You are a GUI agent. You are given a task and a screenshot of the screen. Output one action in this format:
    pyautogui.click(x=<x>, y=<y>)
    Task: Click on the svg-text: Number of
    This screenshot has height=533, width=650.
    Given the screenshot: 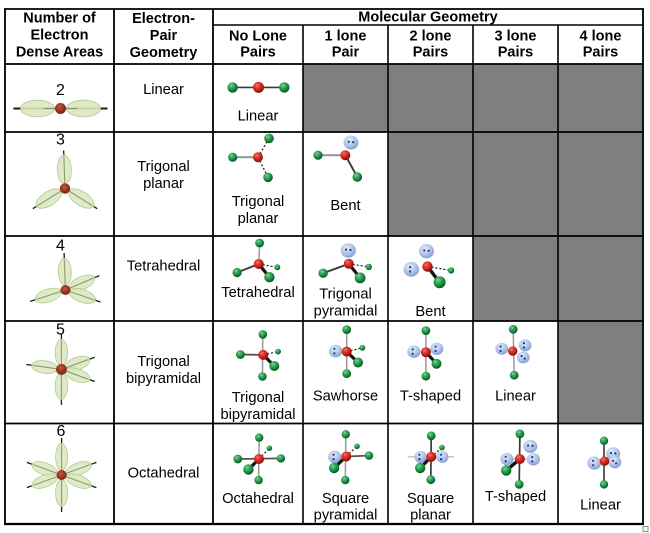 What is the action you would take?
    pyautogui.click(x=59, y=19)
    